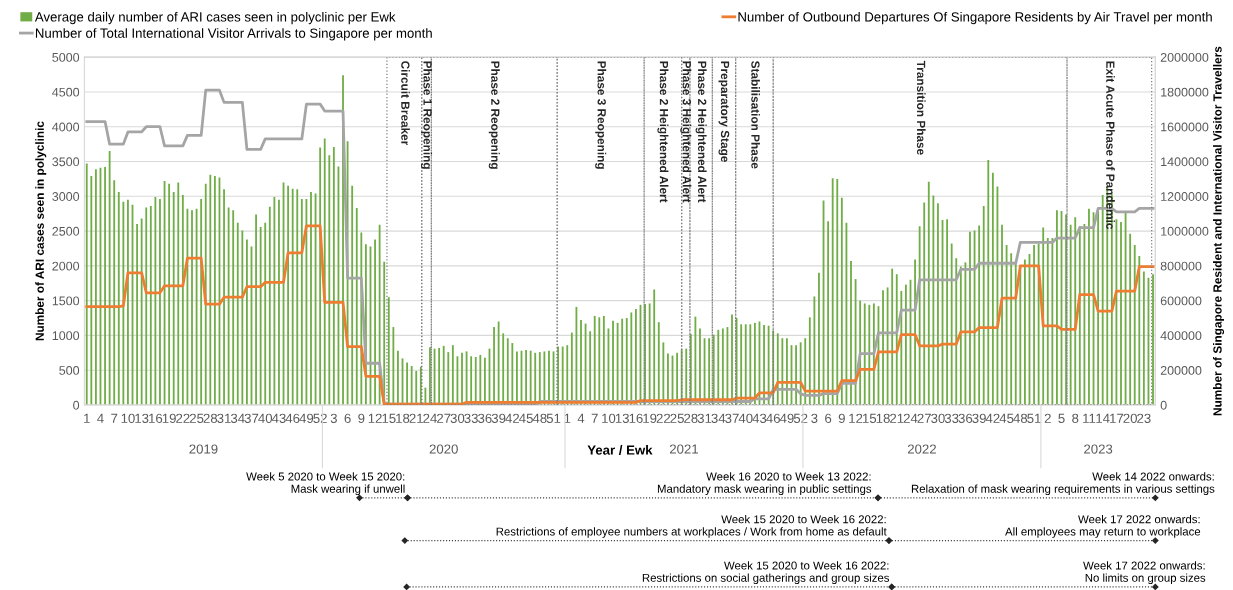 The height and width of the screenshot is (590, 1233). What do you see at coordinates (1184, 57) in the screenshot?
I see `y2-tick-label: 2000000` at bounding box center [1184, 57].